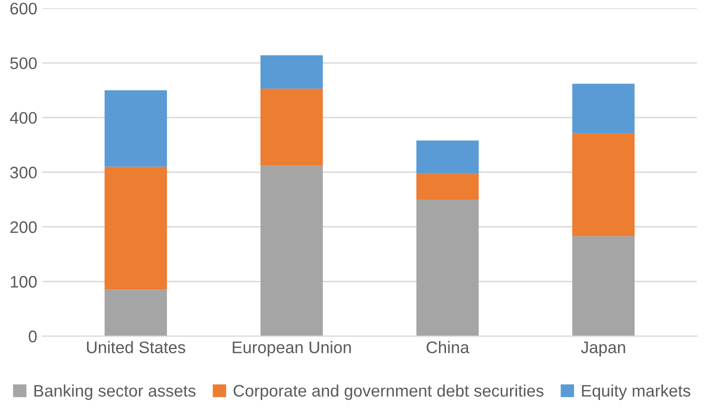  What do you see at coordinates (636, 392) in the screenshot?
I see `legend-label: Equity markets` at bounding box center [636, 392].